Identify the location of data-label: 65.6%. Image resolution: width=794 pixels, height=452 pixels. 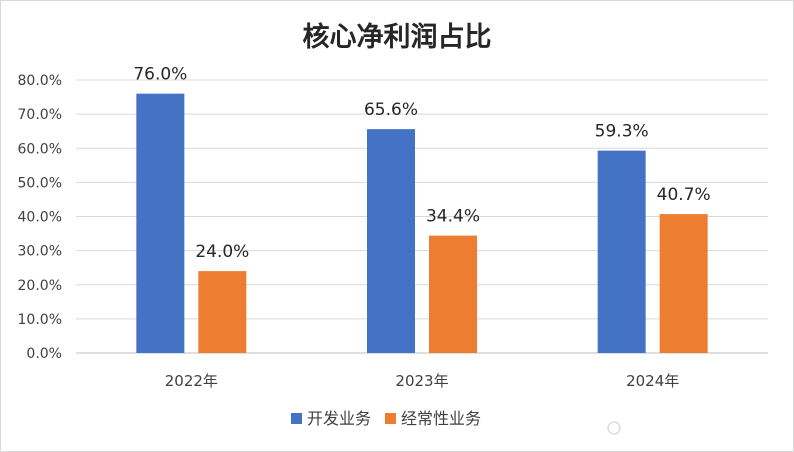
(391, 110).